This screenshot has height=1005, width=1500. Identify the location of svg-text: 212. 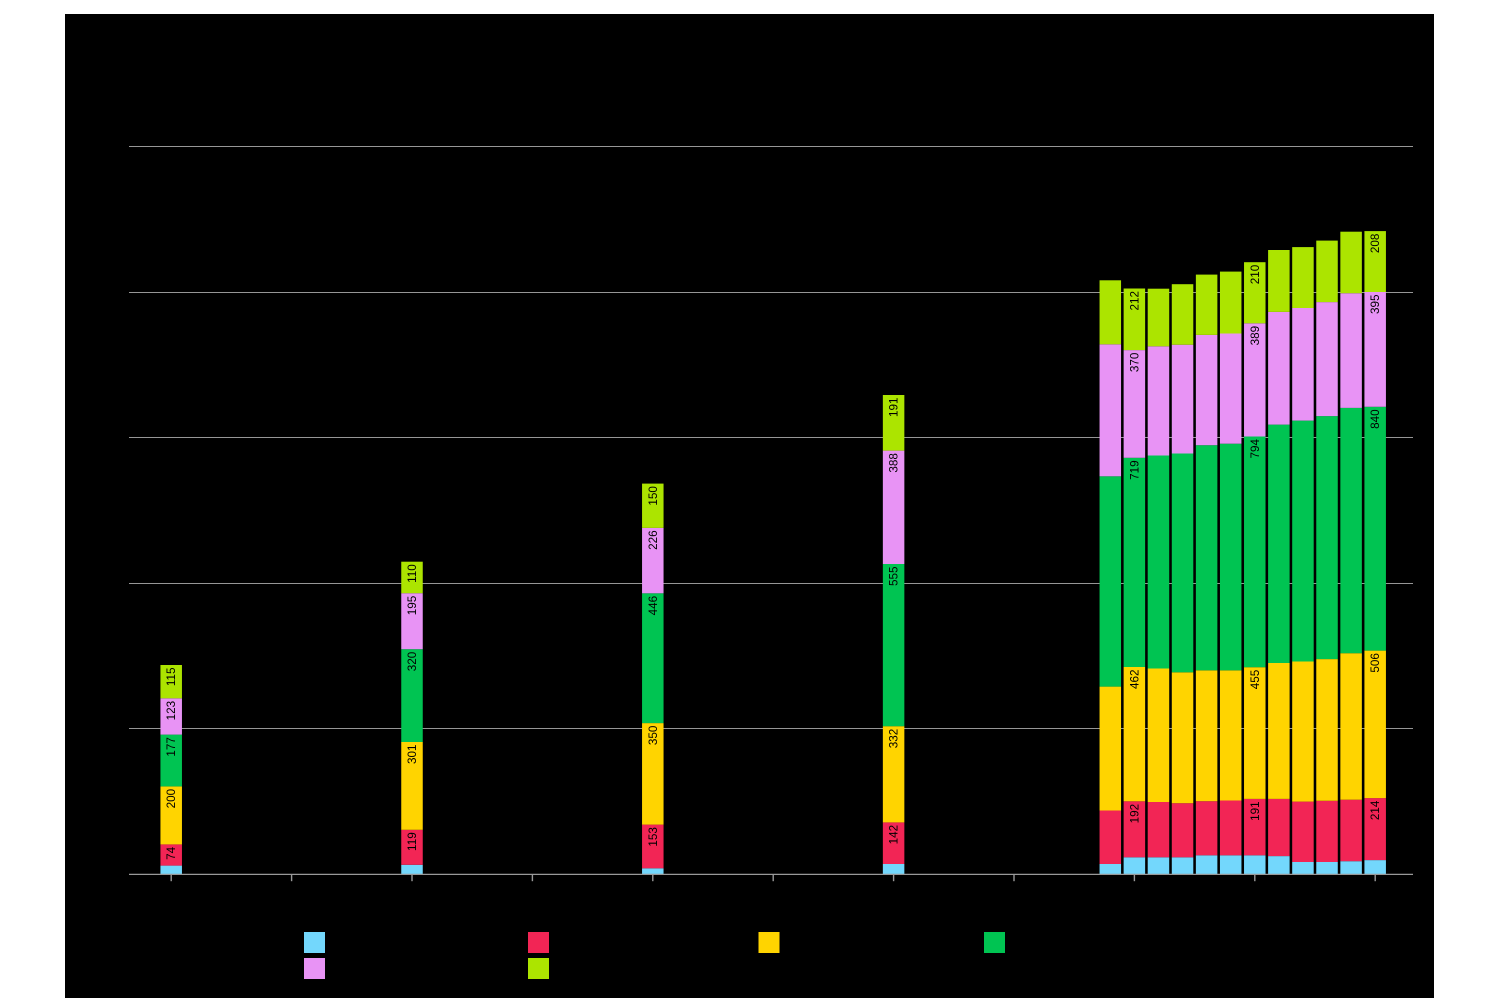
(1134, 301).